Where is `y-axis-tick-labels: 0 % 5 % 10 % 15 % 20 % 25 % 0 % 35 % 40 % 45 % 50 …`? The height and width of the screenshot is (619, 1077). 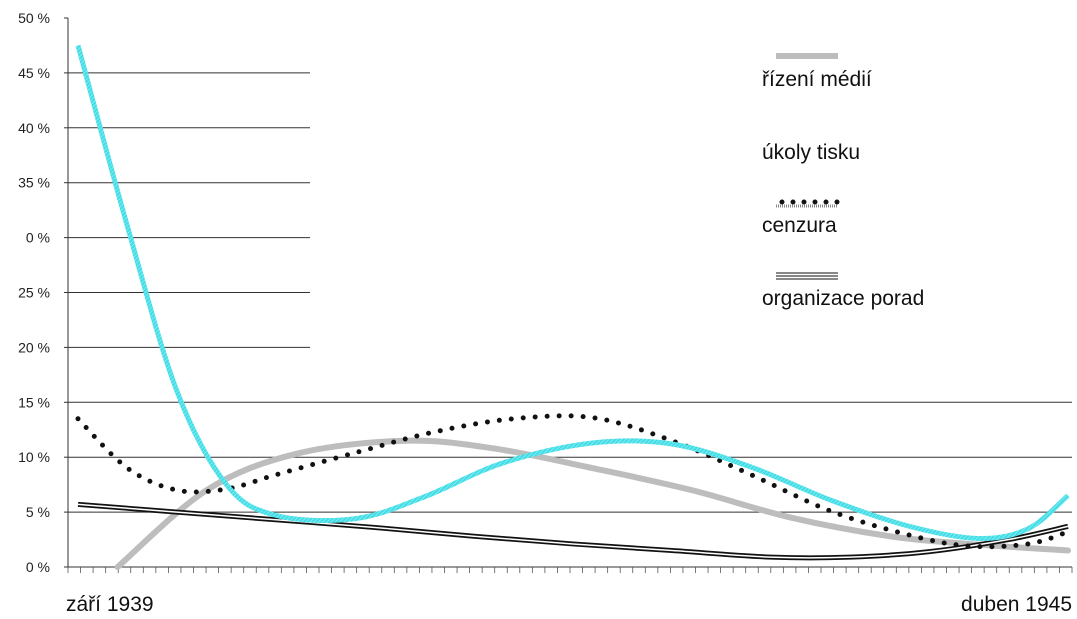 y-axis-tick-labels: 0 % 5 % 10 % 15 % 20 % 25 % 0 % 35 % 40 % 45 % 50 … is located at coordinates (34, 292).